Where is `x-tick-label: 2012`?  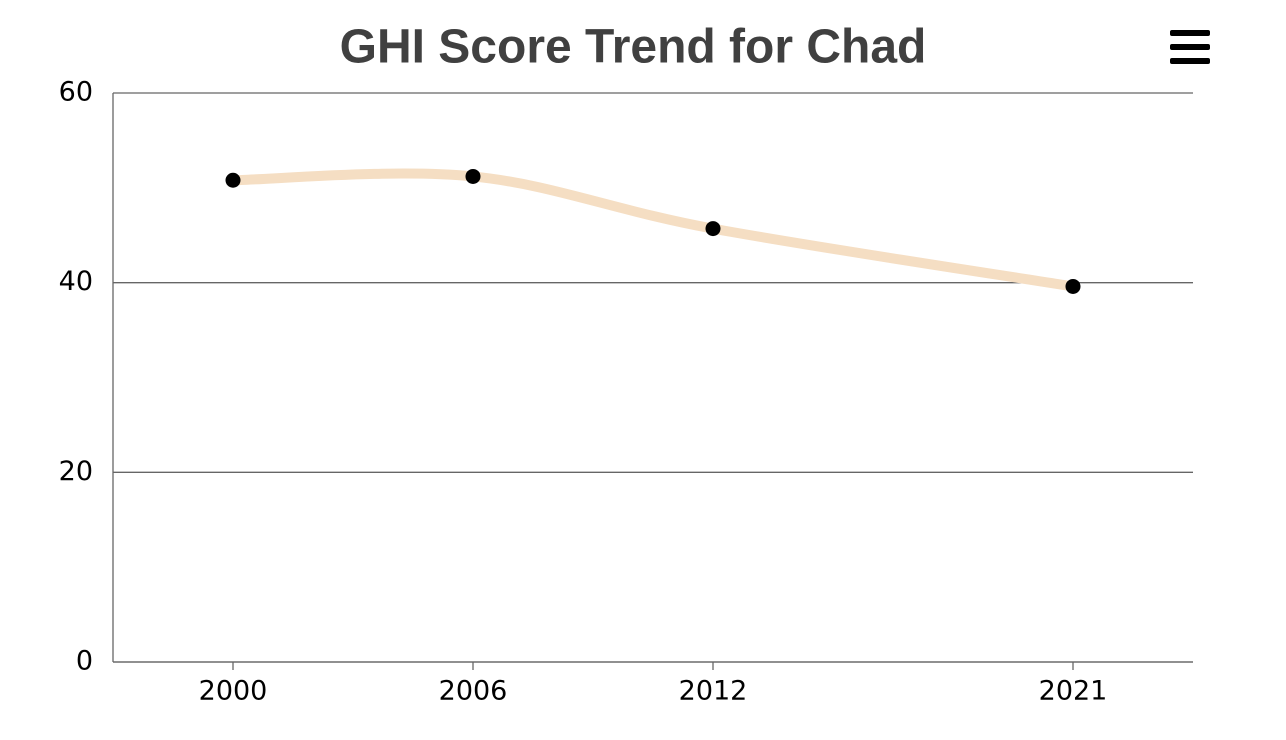
x-tick-label: 2012 is located at coordinates (713, 691).